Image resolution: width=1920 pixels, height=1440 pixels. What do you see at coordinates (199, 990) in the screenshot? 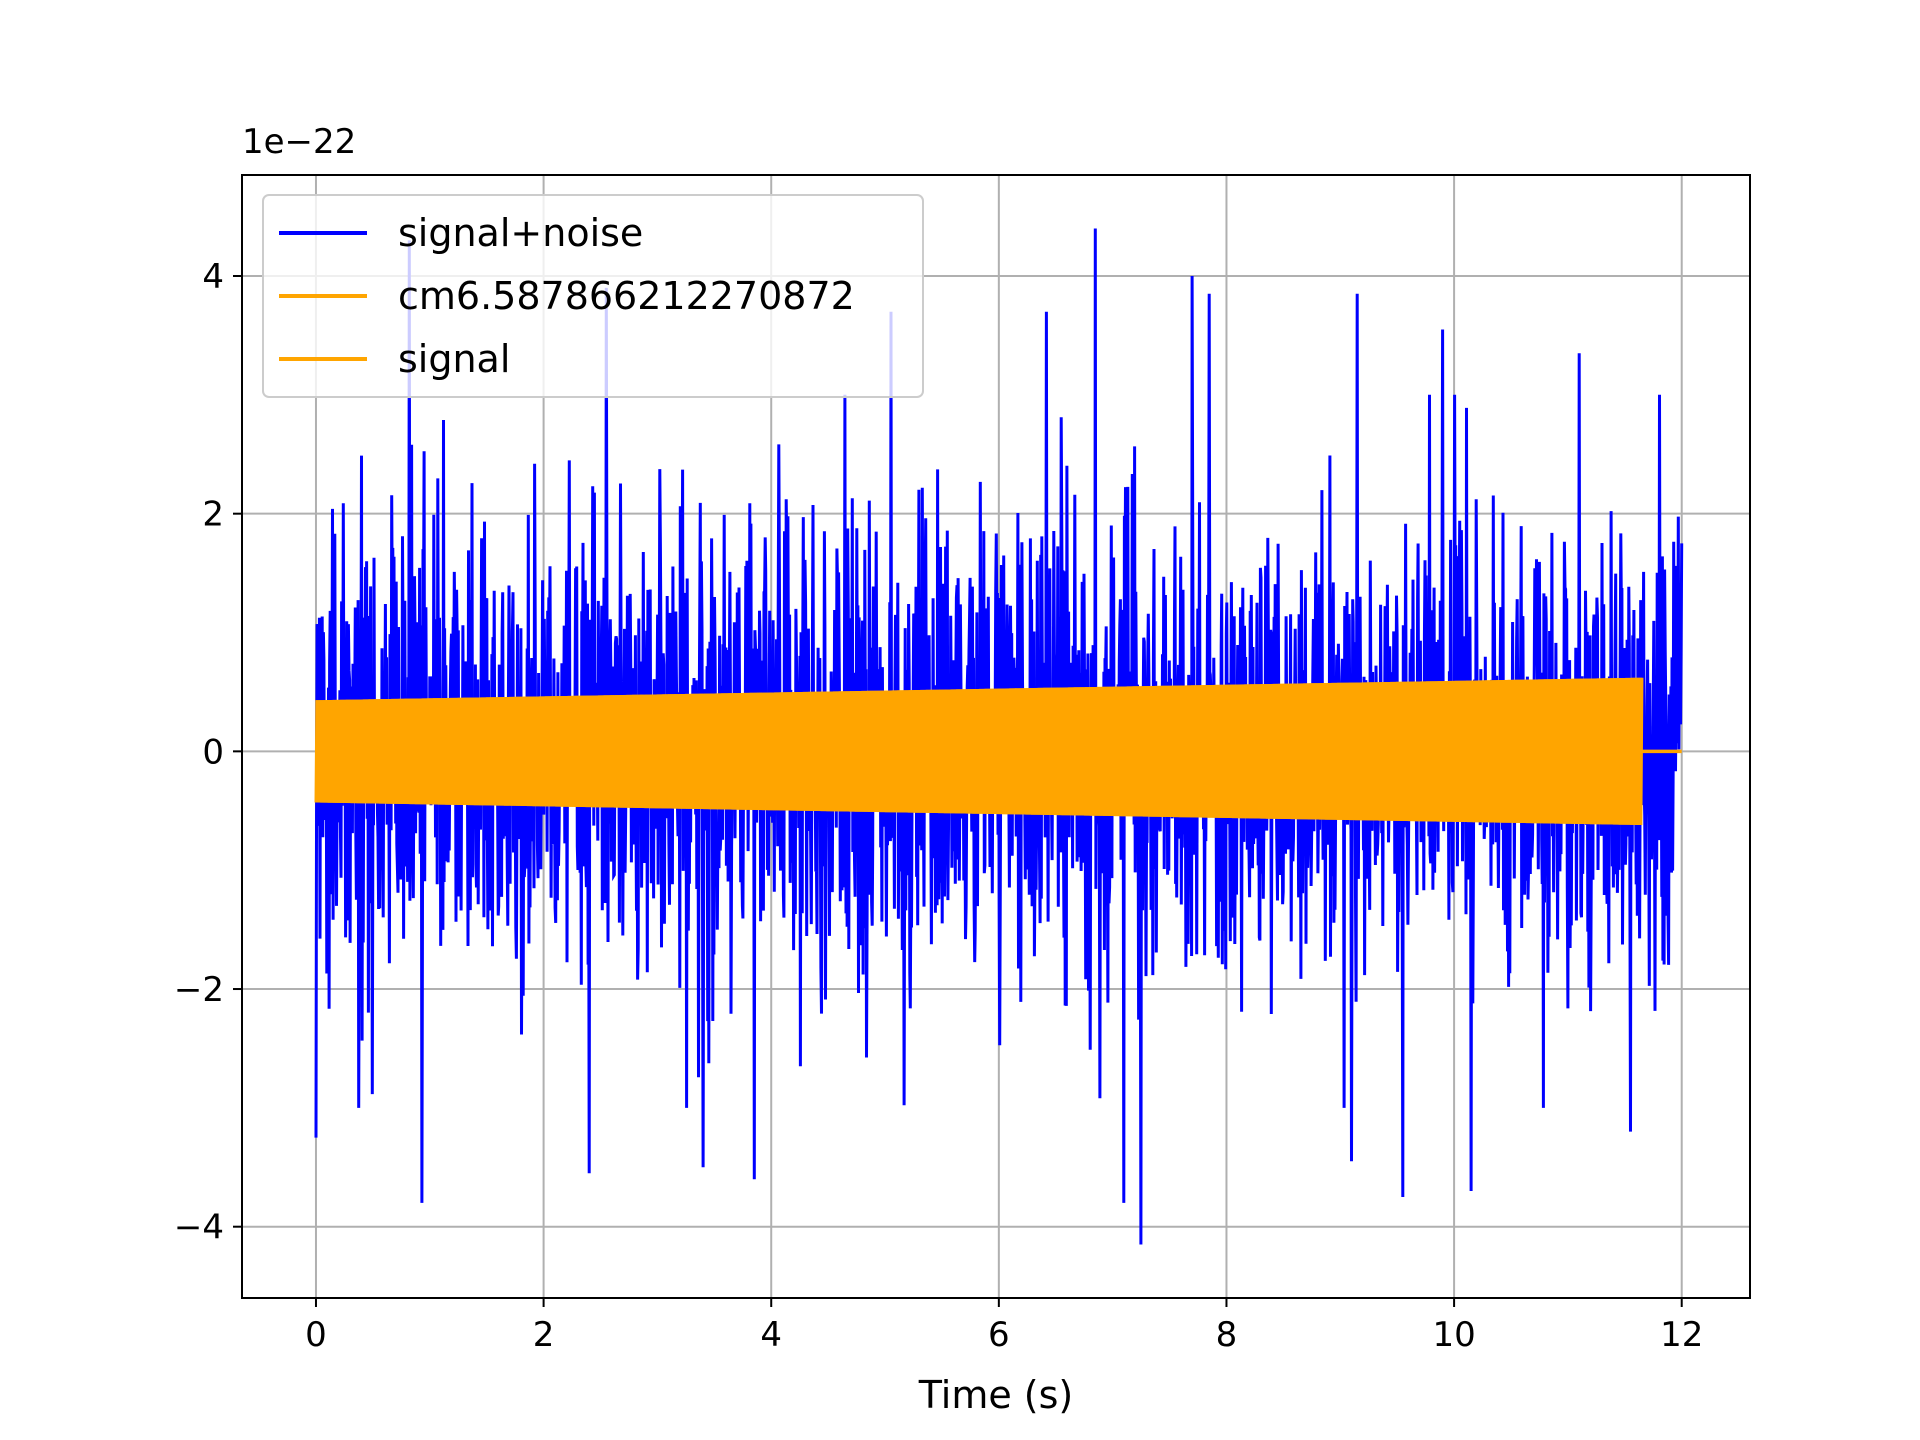
I see `y-tick-label: −2` at bounding box center [199, 990].